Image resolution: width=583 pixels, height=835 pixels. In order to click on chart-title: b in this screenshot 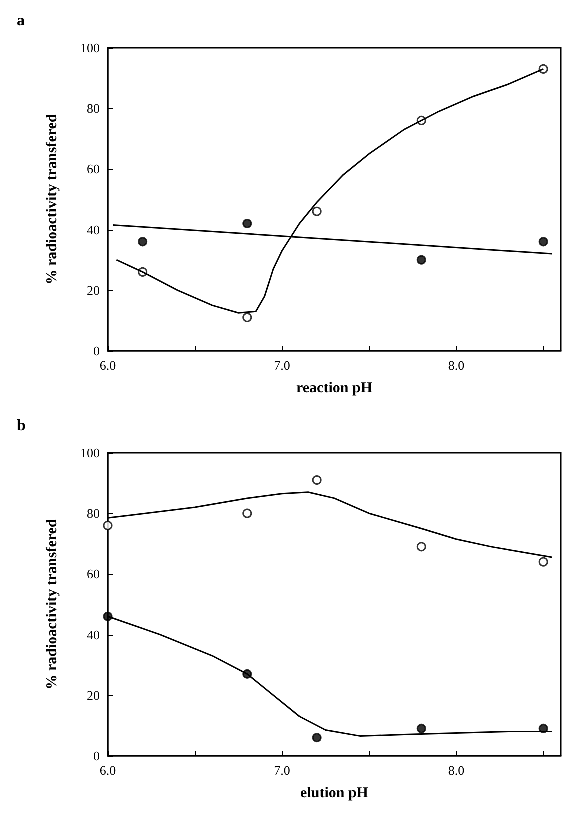, I will do `click(21, 426)`.